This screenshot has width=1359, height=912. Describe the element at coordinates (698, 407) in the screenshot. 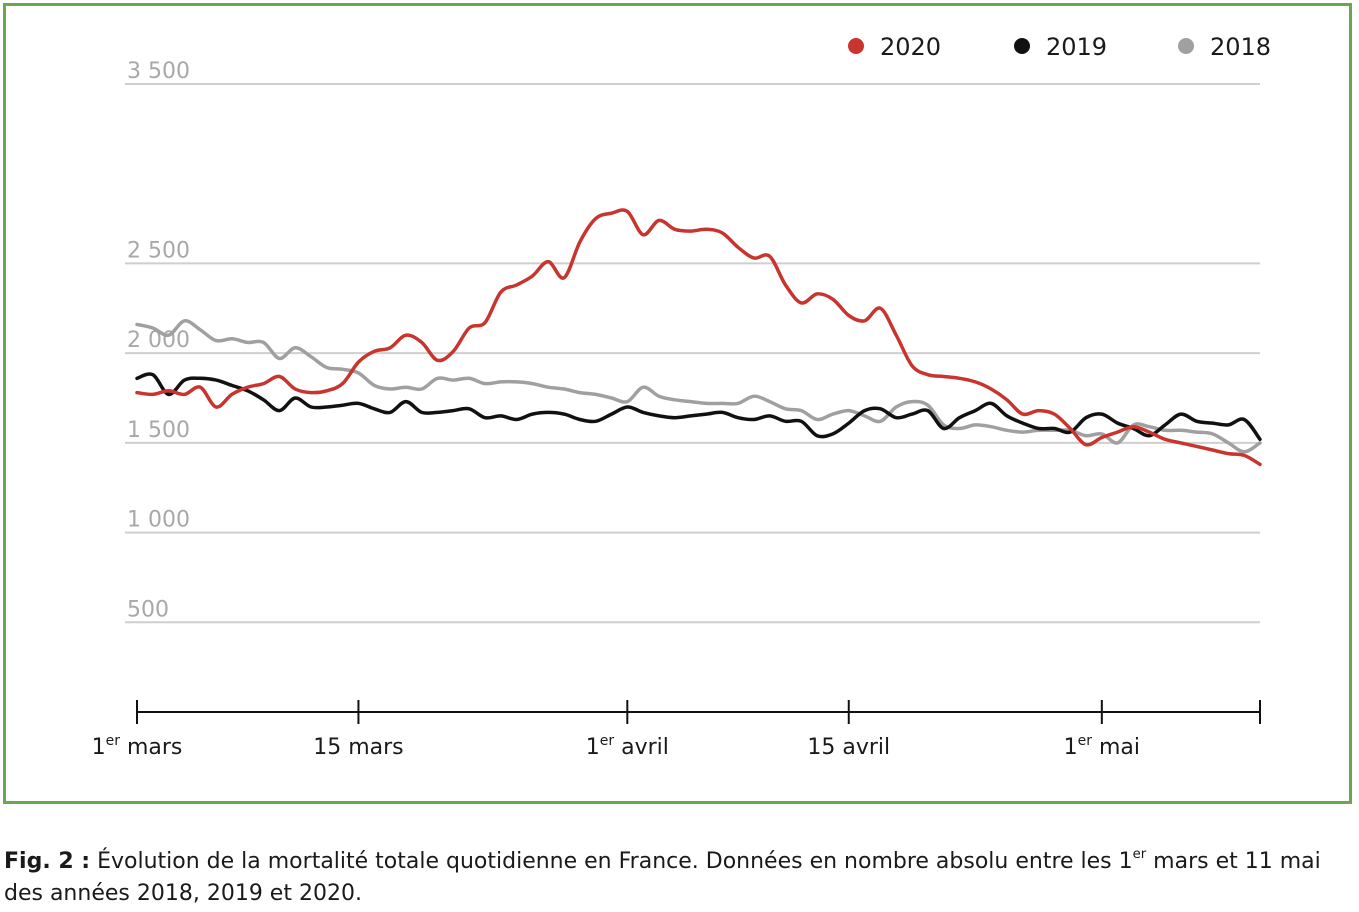

I see `series-line-2019` at that location.